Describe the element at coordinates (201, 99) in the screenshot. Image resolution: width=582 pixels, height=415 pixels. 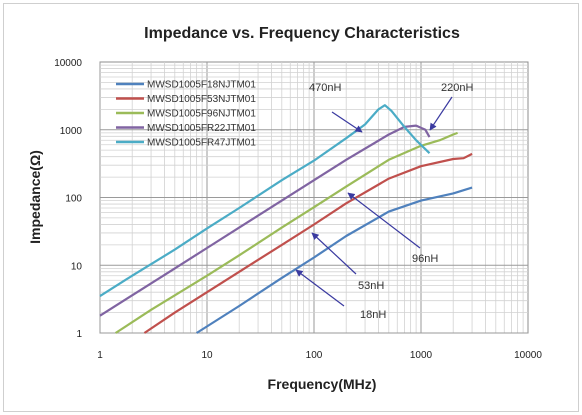
I see `legend-label: MWSD1005F53NJTM01` at that location.